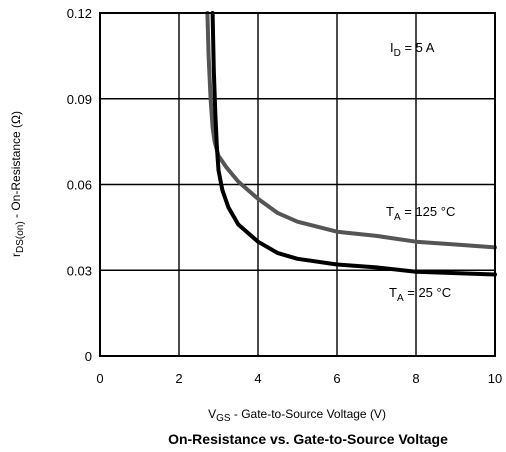  Describe the element at coordinates (308, 439) in the screenshot. I see `chart-title: On-Resistance vs. Gate-to-Source Voltage` at that location.